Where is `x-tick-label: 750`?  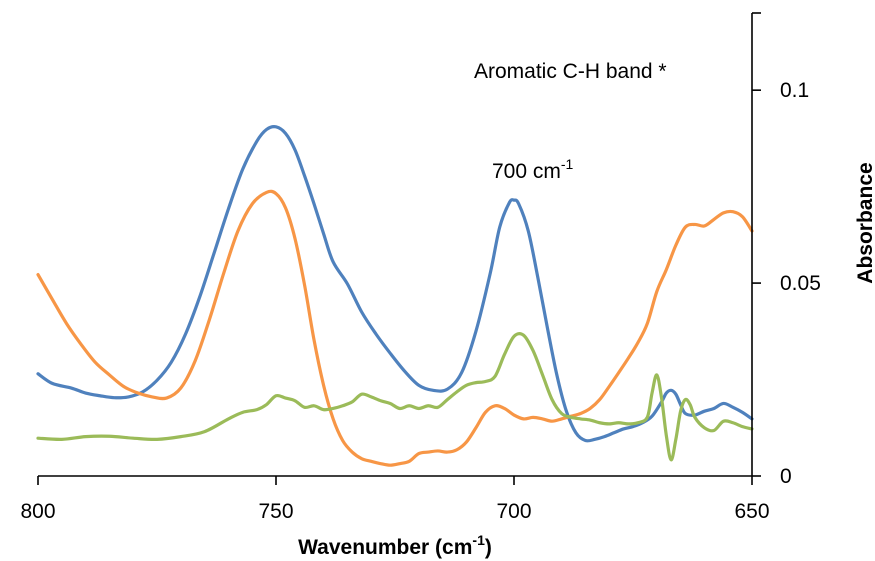
x-tick-label: 750 is located at coordinates (275, 511).